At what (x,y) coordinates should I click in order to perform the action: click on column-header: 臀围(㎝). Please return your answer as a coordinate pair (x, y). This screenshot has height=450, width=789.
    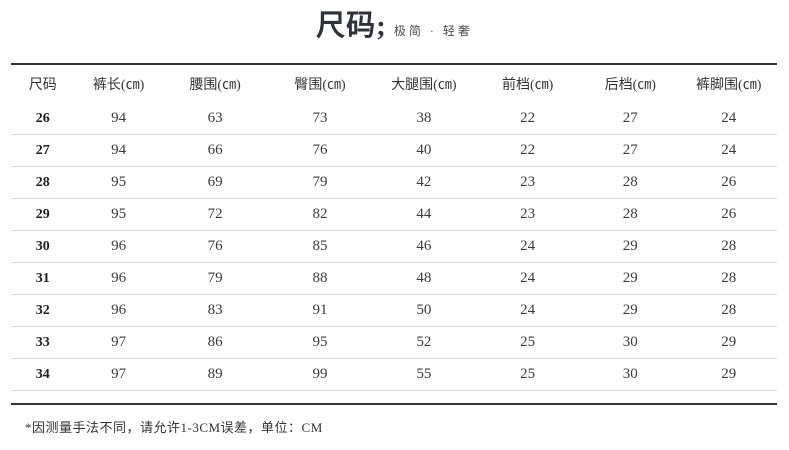
    Looking at the image, I should click on (320, 85).